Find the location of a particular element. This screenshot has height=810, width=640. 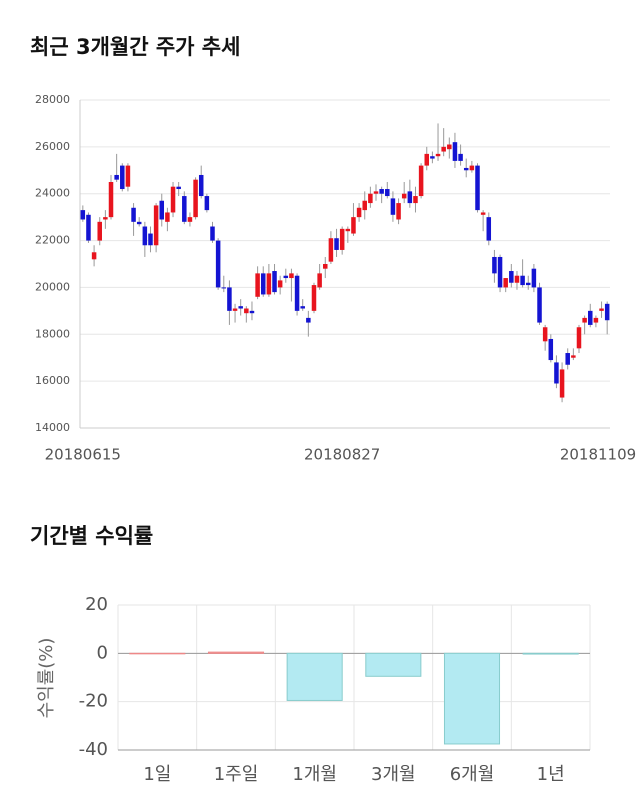

y-tick-label: 22000 is located at coordinates (52, 240).